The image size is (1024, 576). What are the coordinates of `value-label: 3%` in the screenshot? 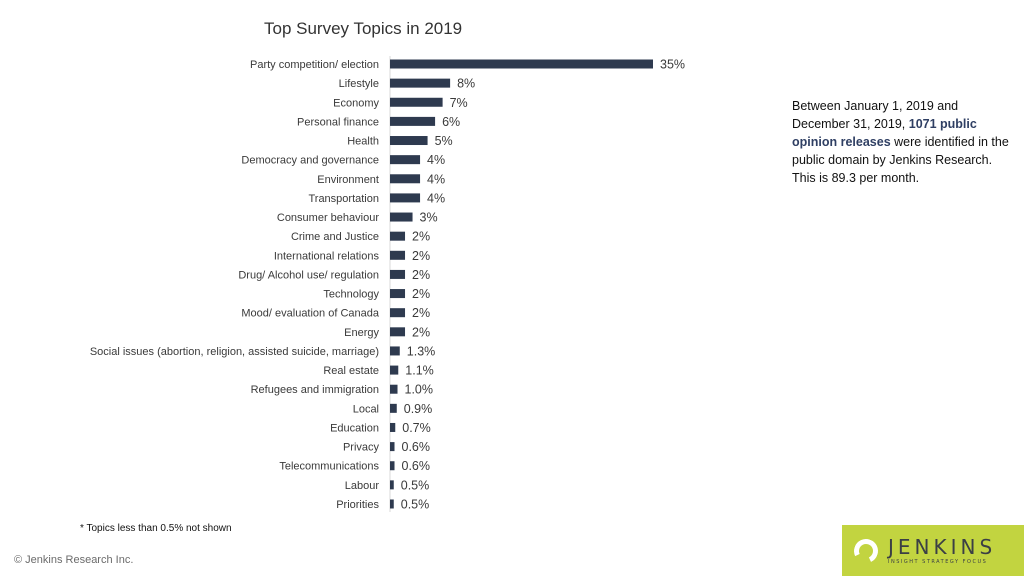 It's located at (429, 218).